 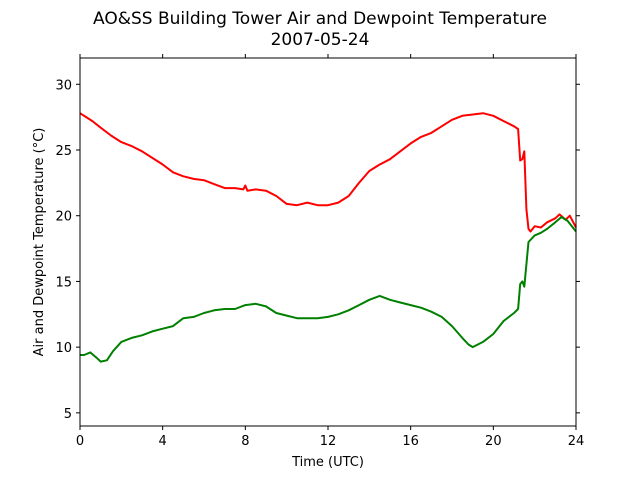 I want to click on x-axis-label: Time (UTC), so click(x=327, y=462).